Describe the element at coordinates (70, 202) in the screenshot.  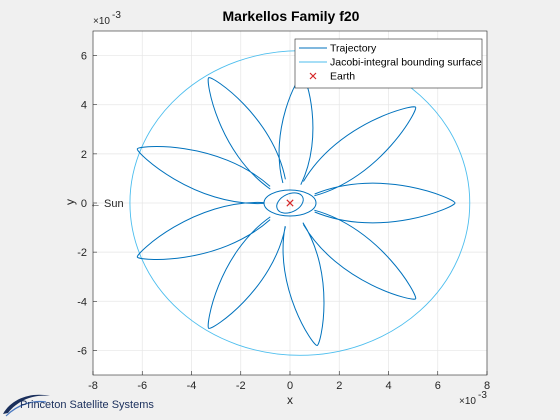
I see `y-axis-label: y` at that location.